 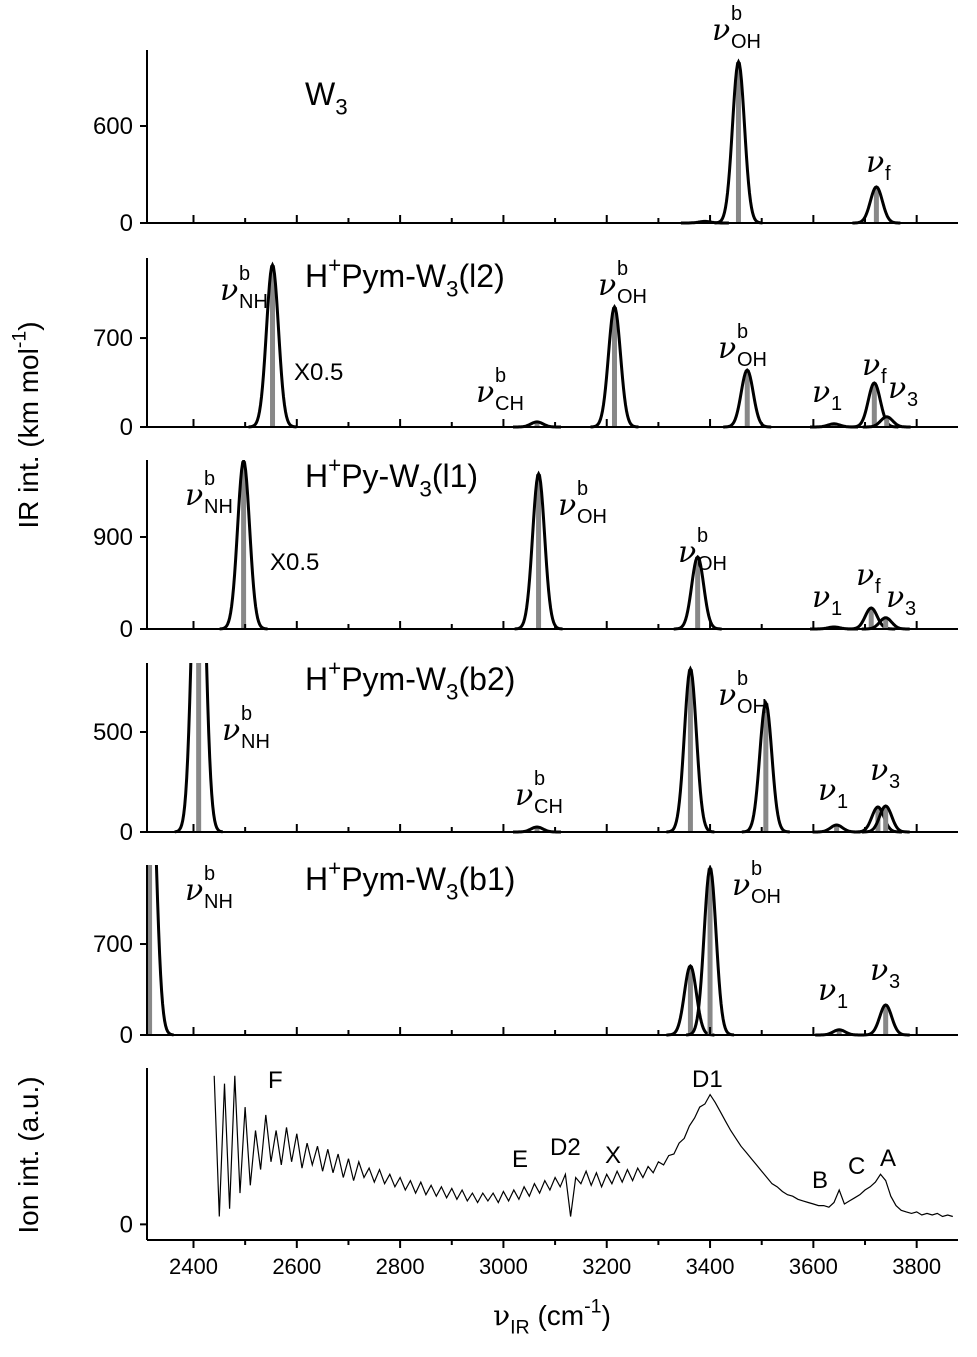 What do you see at coordinates (592, 1306) in the screenshot?
I see `text-part: -1` at bounding box center [592, 1306].